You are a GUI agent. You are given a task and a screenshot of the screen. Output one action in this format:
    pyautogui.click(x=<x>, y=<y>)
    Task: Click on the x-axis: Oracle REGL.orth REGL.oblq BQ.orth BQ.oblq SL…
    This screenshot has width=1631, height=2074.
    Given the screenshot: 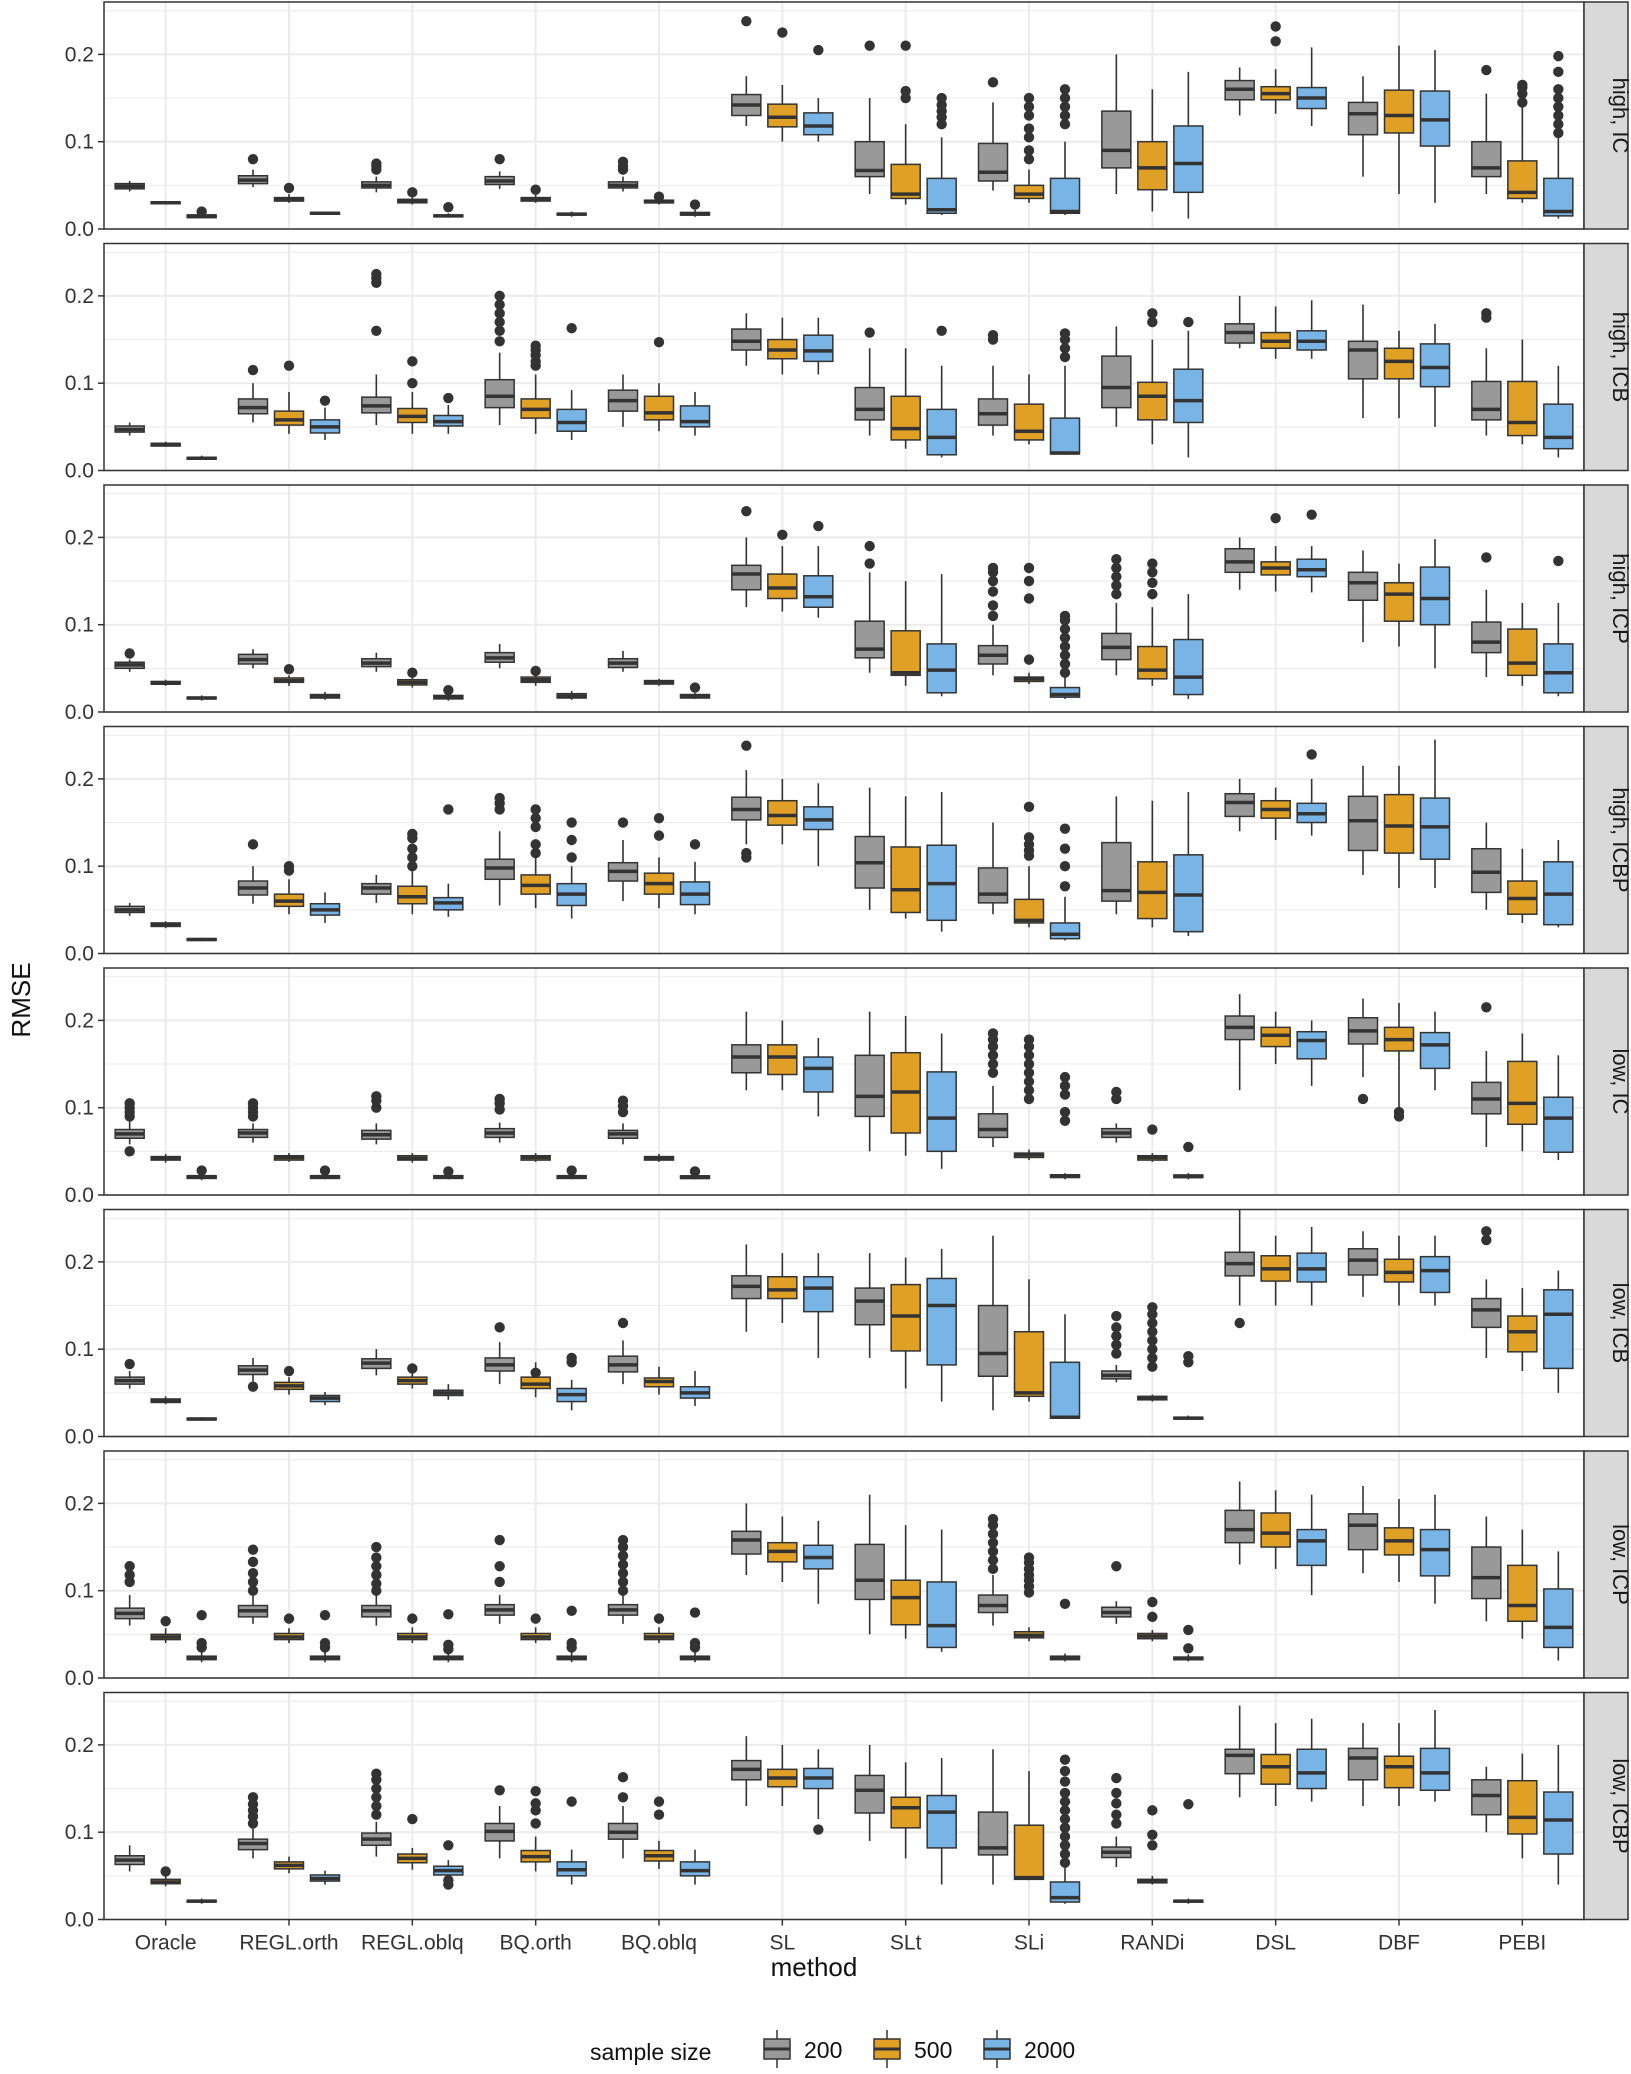 What is the action you would take?
    pyautogui.click(x=840, y=1937)
    